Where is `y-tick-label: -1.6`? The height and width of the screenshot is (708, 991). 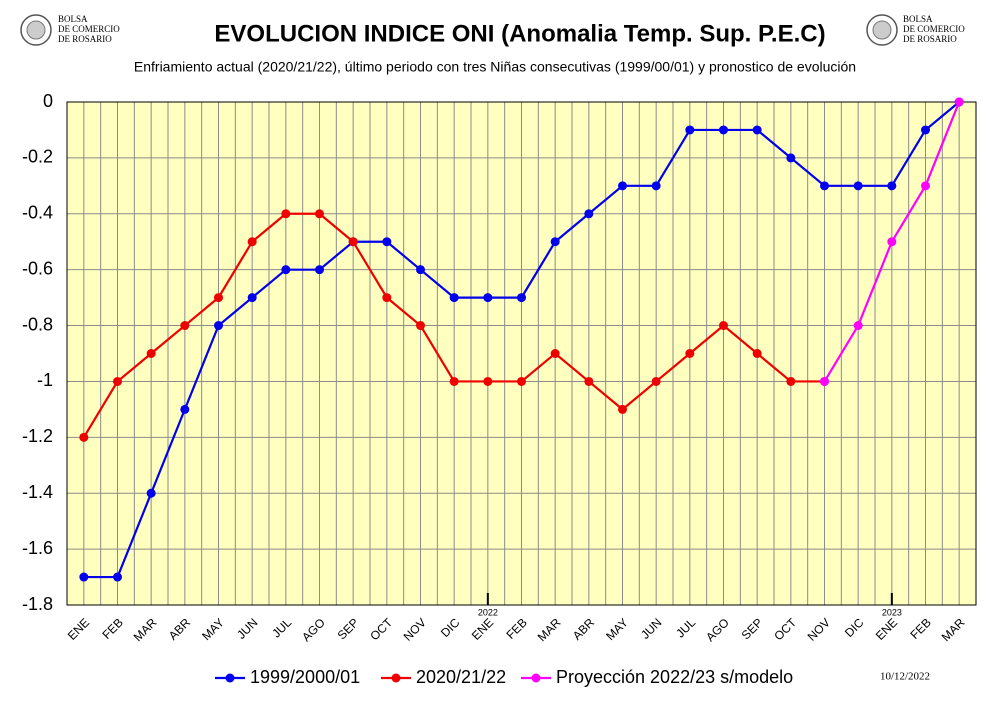
y-tick-label: -1.6 is located at coordinates (37, 548).